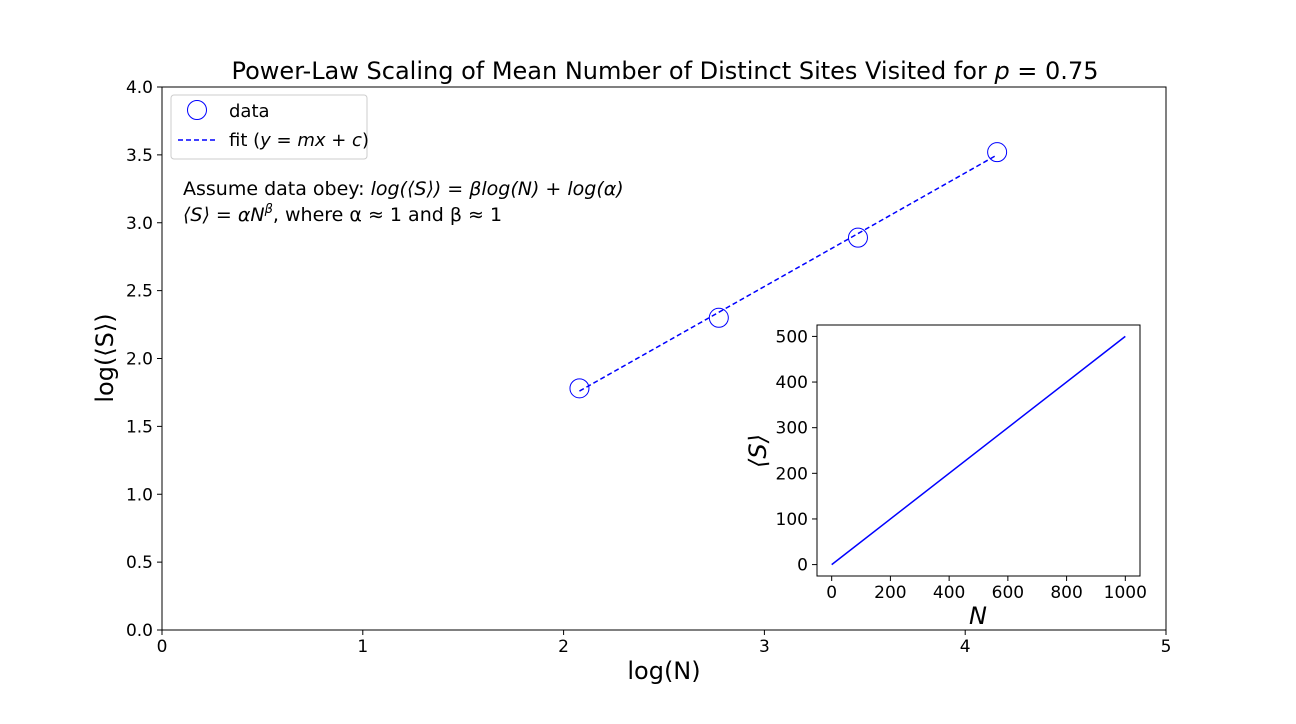 This screenshot has width=1296, height=724. What do you see at coordinates (299, 140) in the screenshot?
I see `legend-fit-label: fit (y = mx + c)` at bounding box center [299, 140].